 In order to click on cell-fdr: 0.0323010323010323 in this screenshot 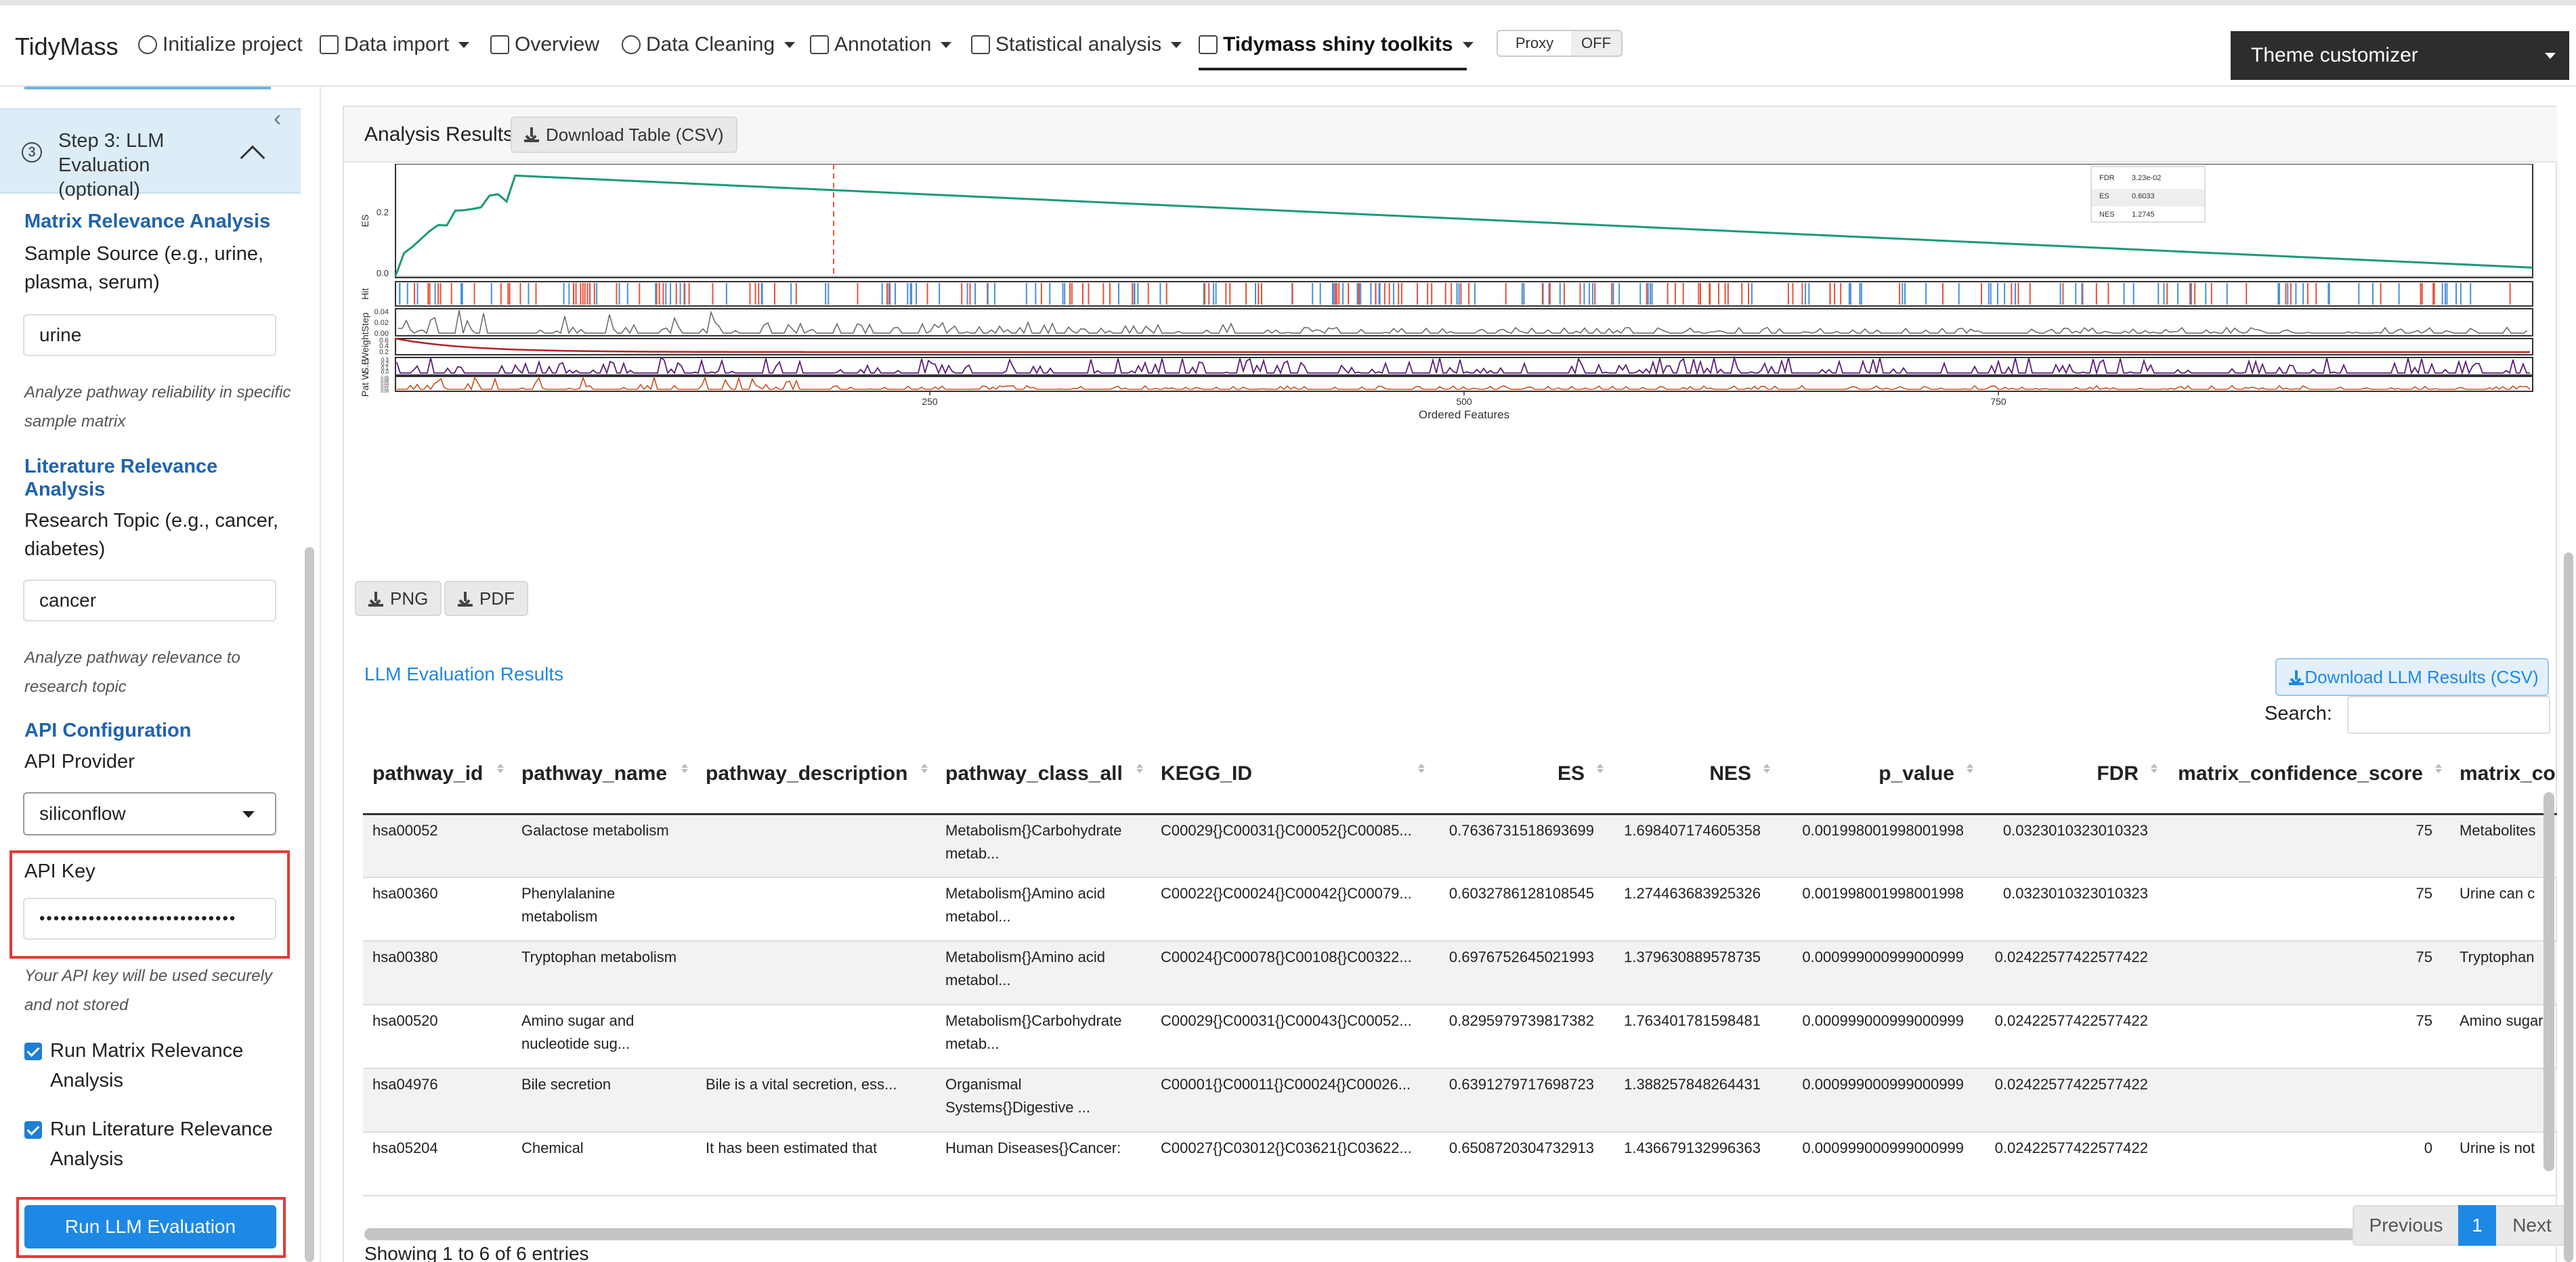, I will do `click(2073, 846)`.